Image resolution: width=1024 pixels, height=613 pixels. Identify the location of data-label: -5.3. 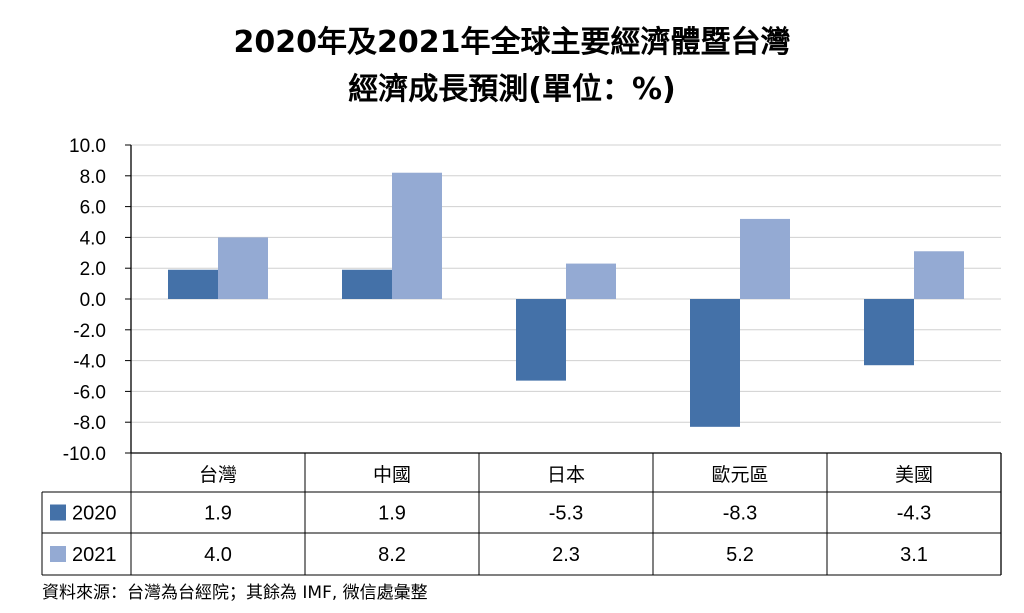
(566, 514).